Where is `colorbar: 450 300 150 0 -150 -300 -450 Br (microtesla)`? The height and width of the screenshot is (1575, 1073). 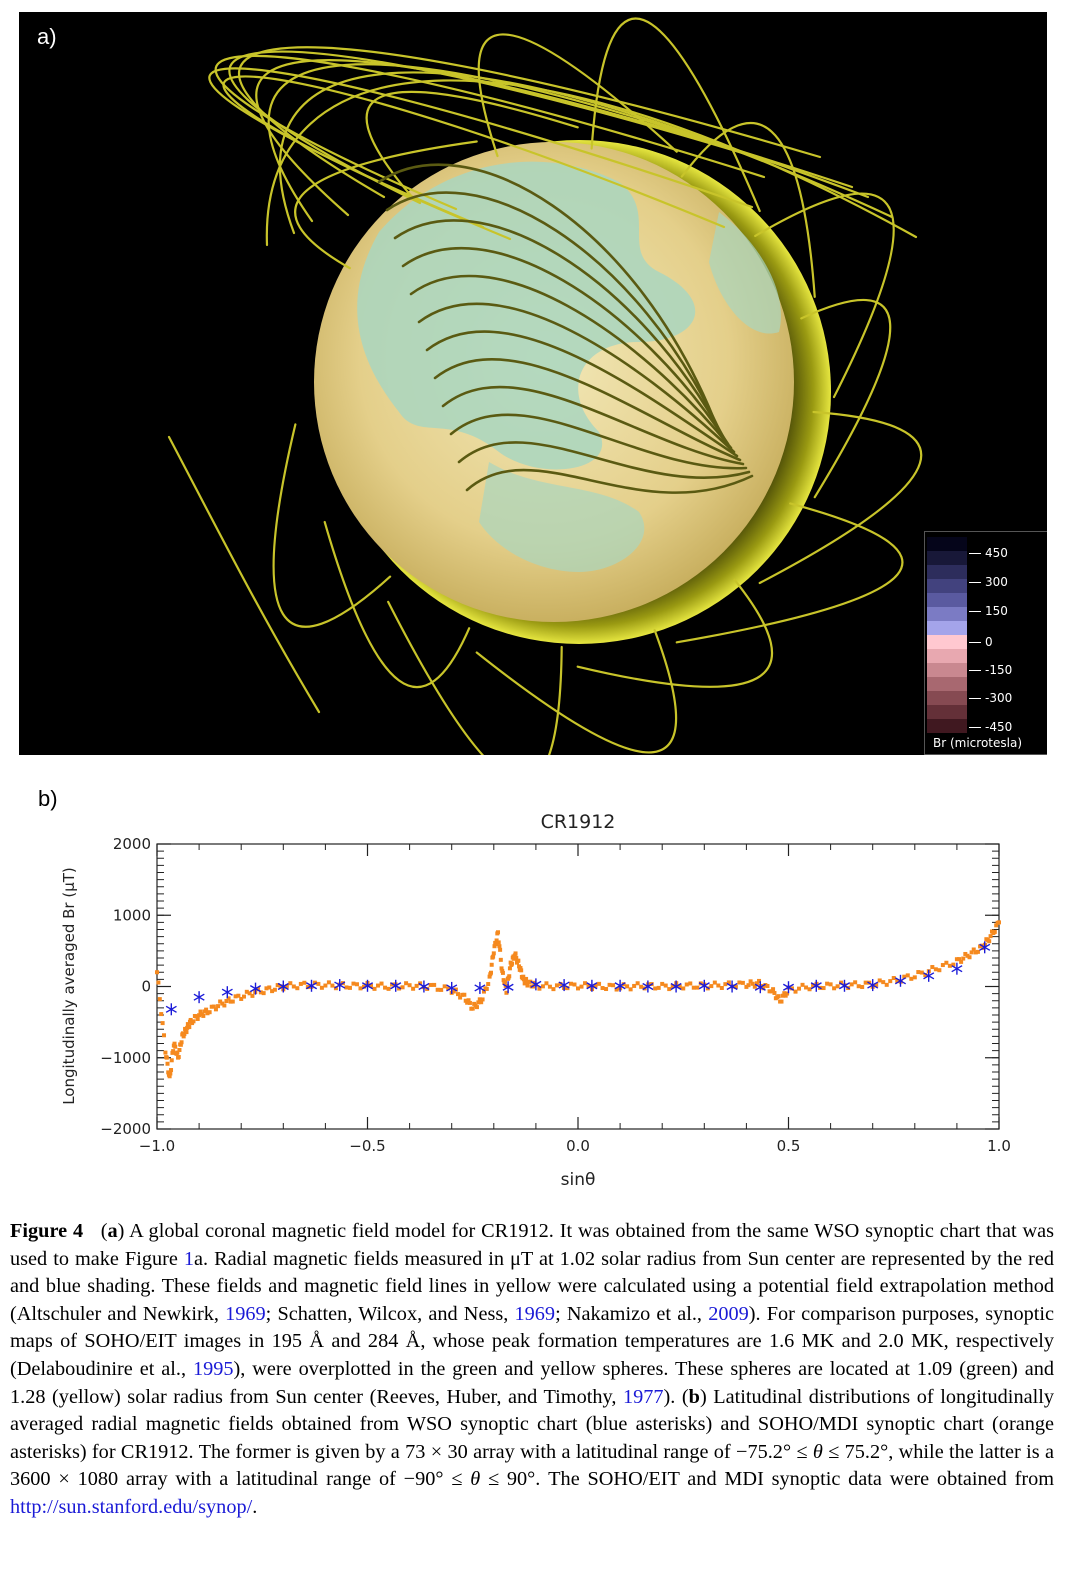
colorbar: 450 300 150 0 -150 -300 -450 Br (microtesla) is located at coordinates (985, 643).